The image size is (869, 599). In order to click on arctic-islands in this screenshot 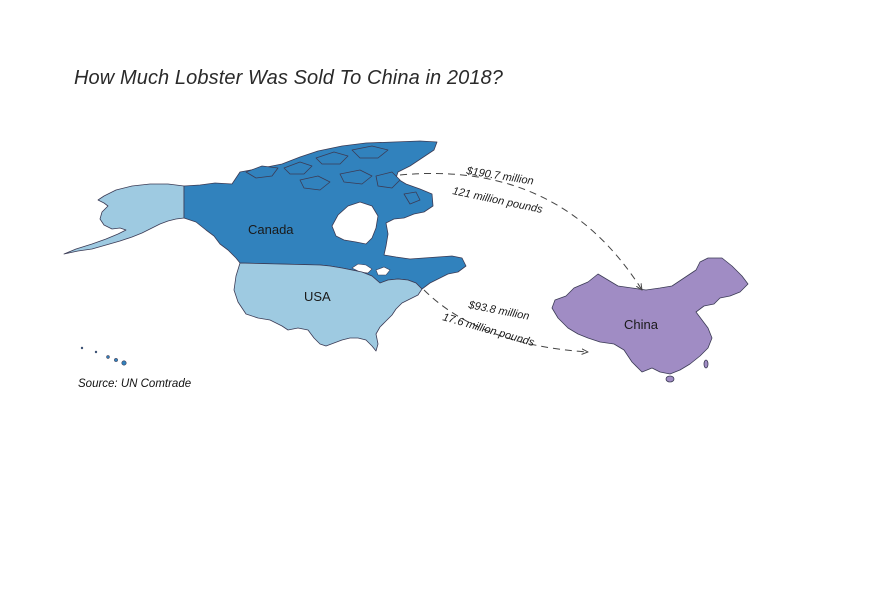, I will do `click(333, 175)`.